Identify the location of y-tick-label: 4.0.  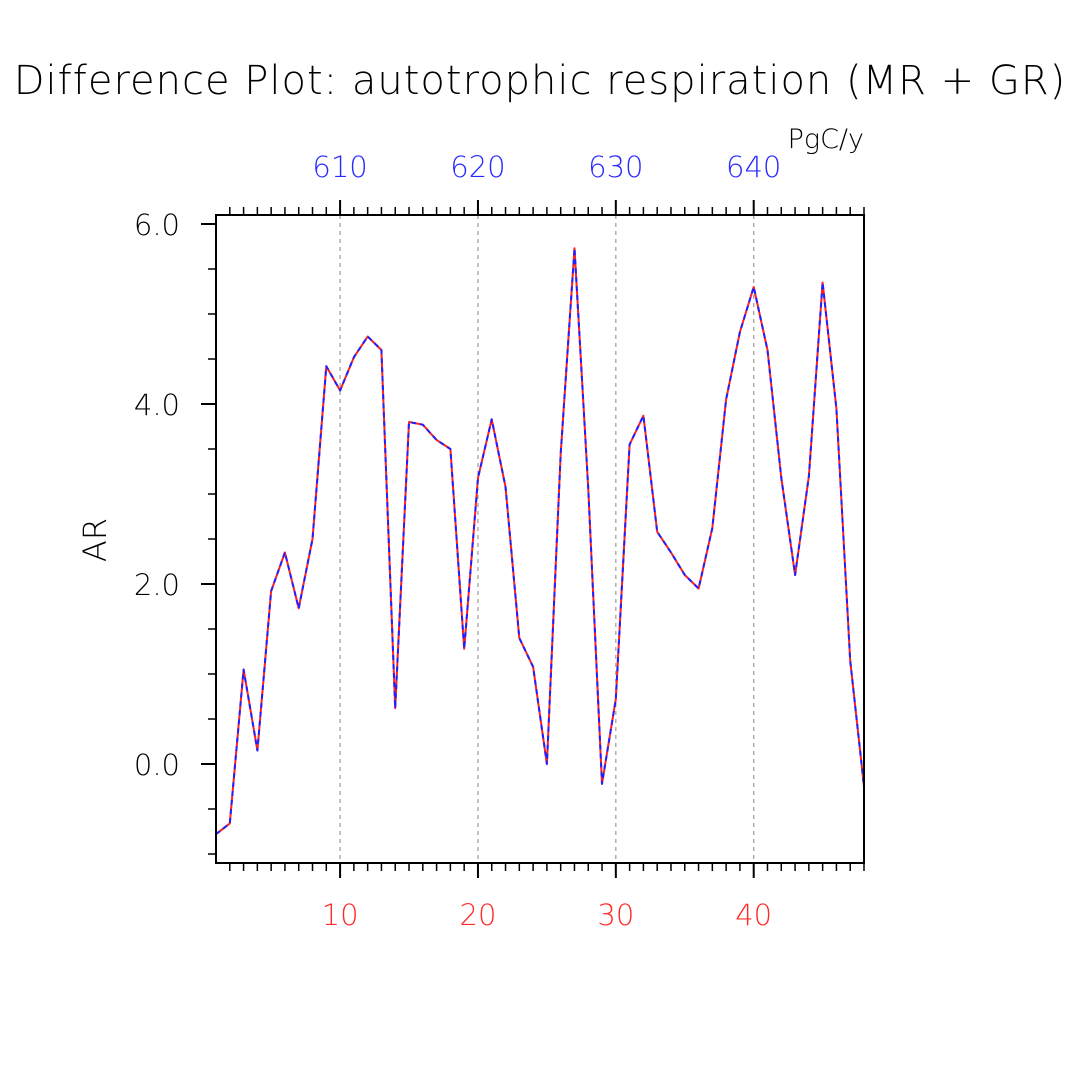
(157, 405).